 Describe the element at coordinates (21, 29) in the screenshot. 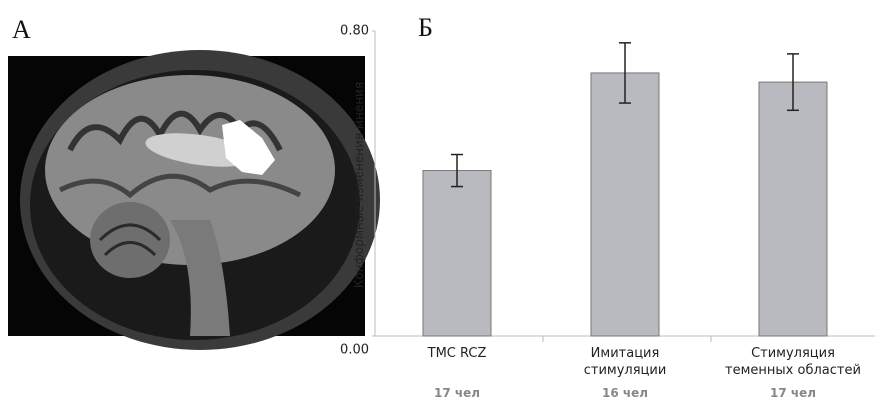

I see `panel-label: А` at that location.